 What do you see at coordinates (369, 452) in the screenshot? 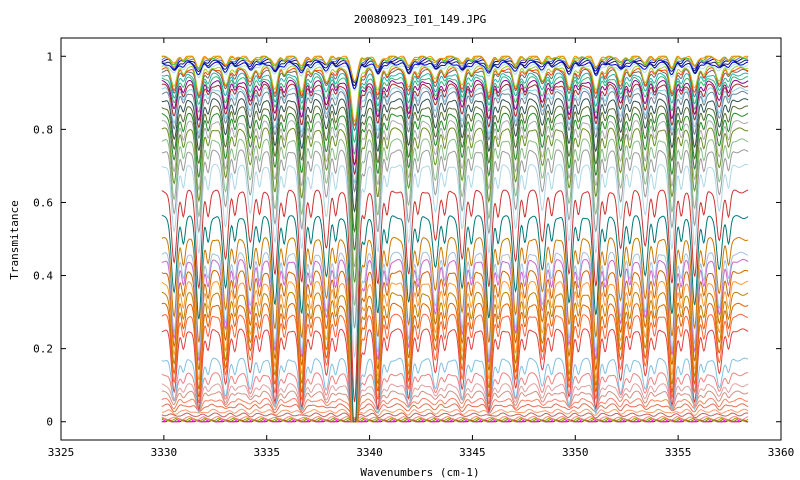
I see `x-tick-label: 3340` at bounding box center [369, 452].